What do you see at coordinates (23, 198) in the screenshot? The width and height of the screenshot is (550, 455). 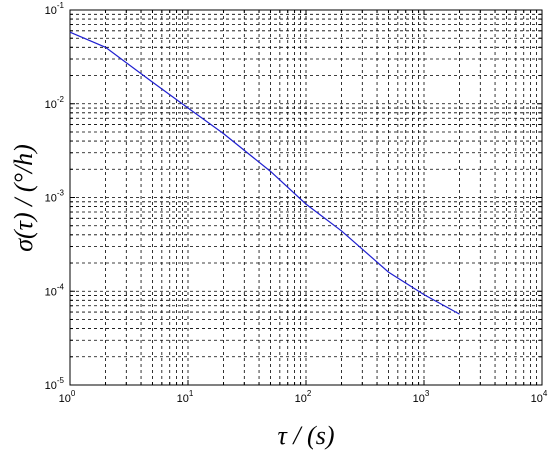 I see `y-axis-label: σ(τ) / (°/h)` at bounding box center [23, 198].